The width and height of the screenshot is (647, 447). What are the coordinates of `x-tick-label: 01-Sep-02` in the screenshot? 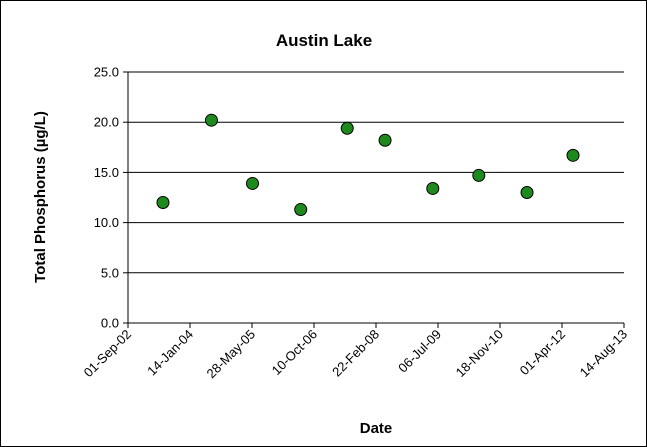 It's located at (108, 354).